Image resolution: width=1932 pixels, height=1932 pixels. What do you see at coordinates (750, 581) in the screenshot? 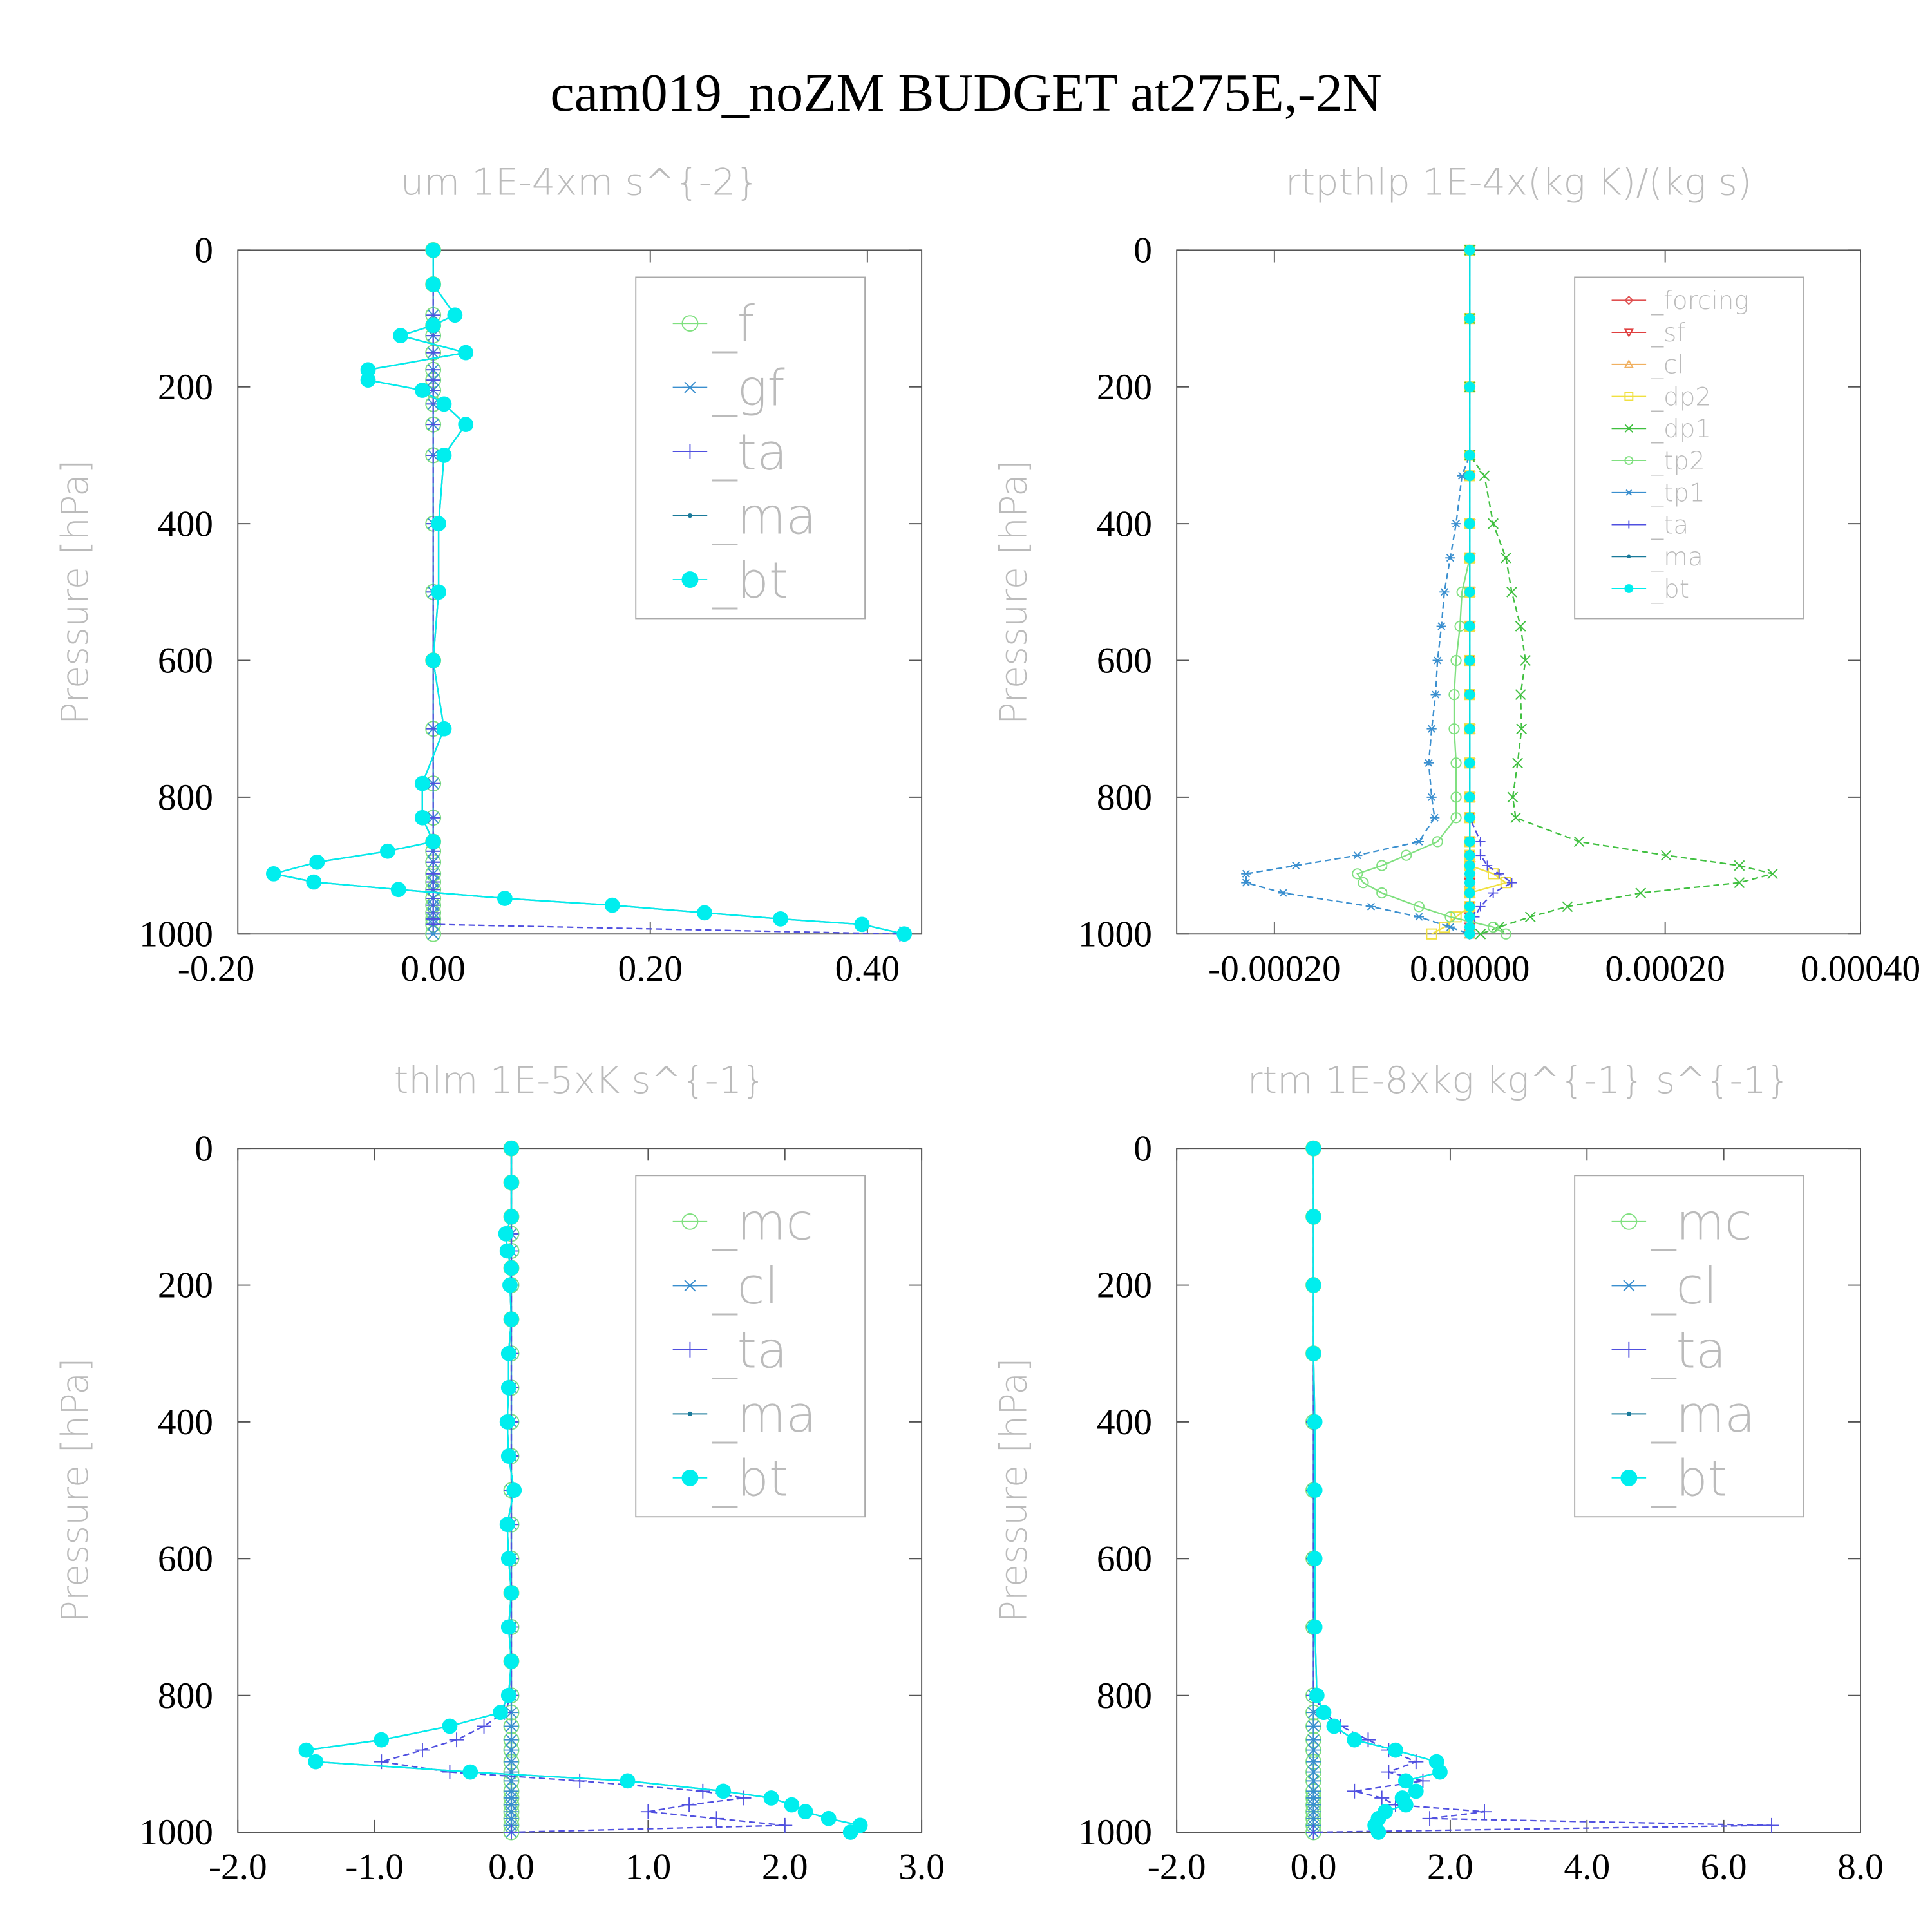
I see `legend-label: _bt` at bounding box center [750, 581].